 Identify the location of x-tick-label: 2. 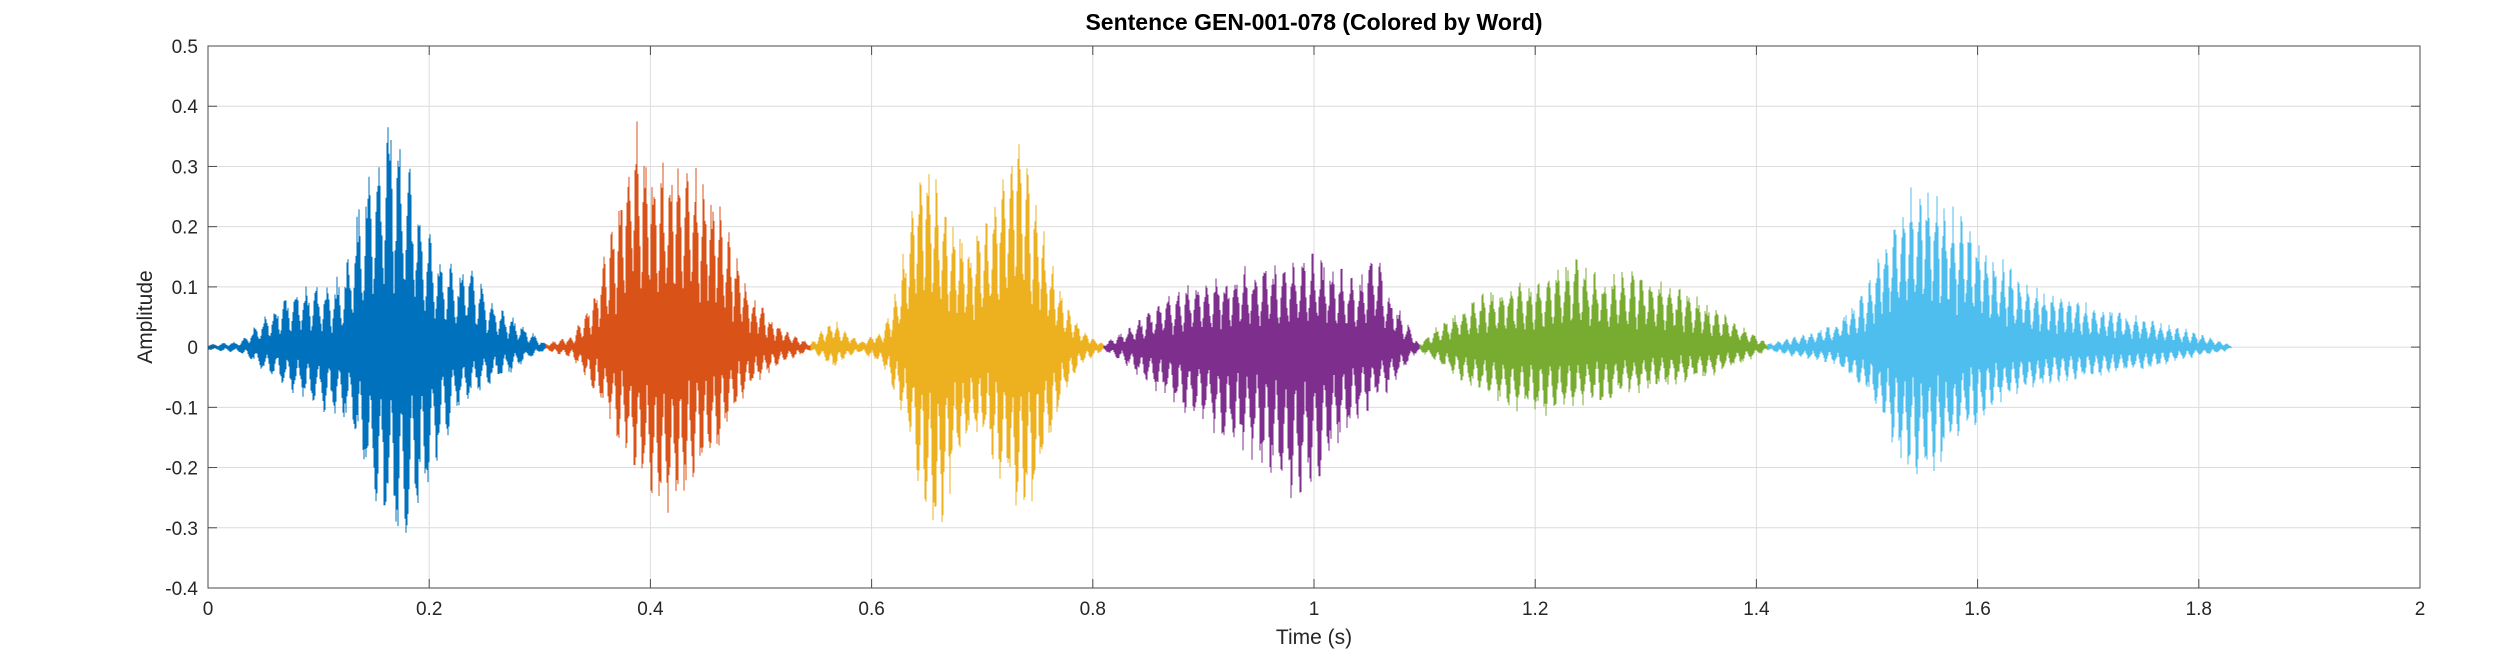
(2420, 609).